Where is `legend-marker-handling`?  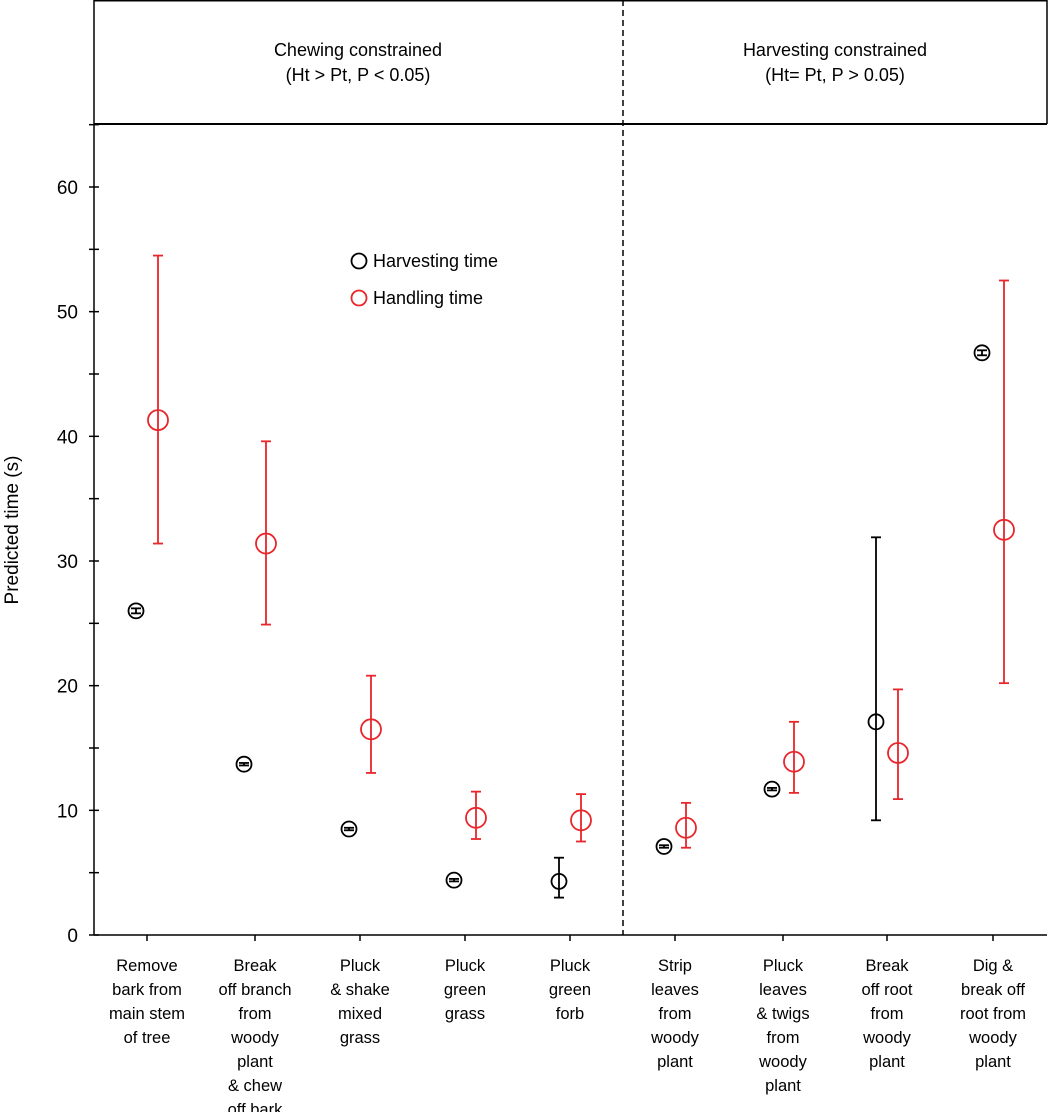 legend-marker-handling is located at coordinates (359, 298).